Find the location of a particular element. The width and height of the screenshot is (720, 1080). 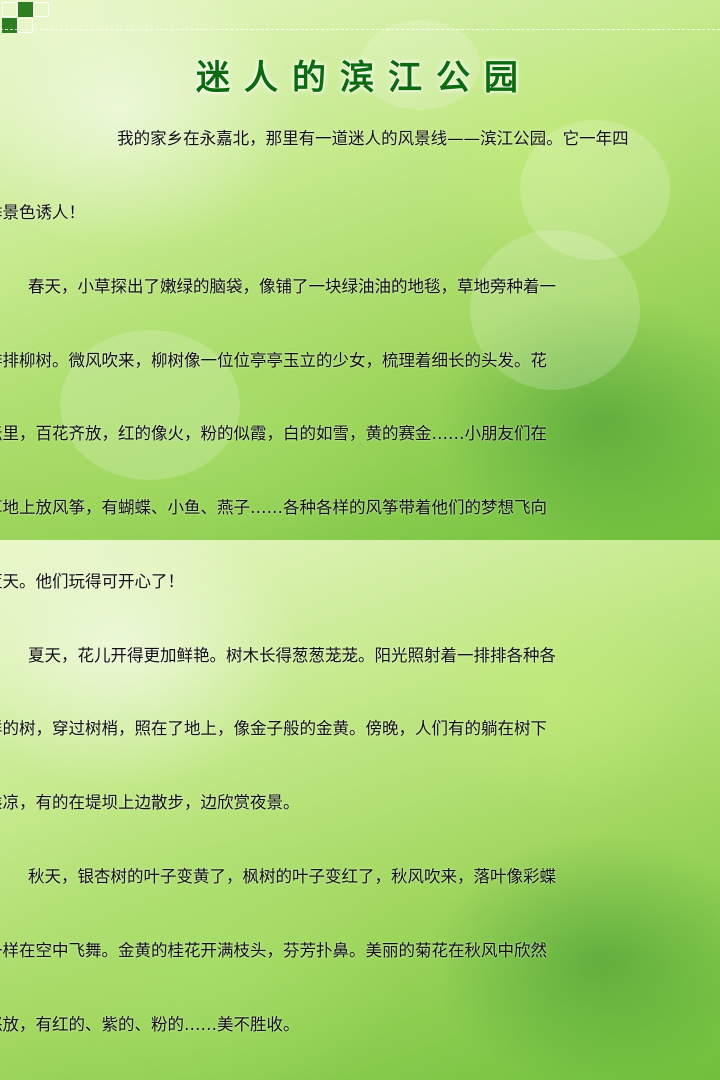

text-line: 季景色诱人！ is located at coordinates (42, 212).